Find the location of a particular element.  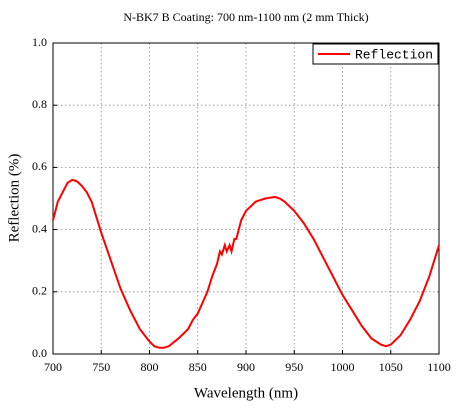

y-tick-label: 1.0 is located at coordinates (39, 42).